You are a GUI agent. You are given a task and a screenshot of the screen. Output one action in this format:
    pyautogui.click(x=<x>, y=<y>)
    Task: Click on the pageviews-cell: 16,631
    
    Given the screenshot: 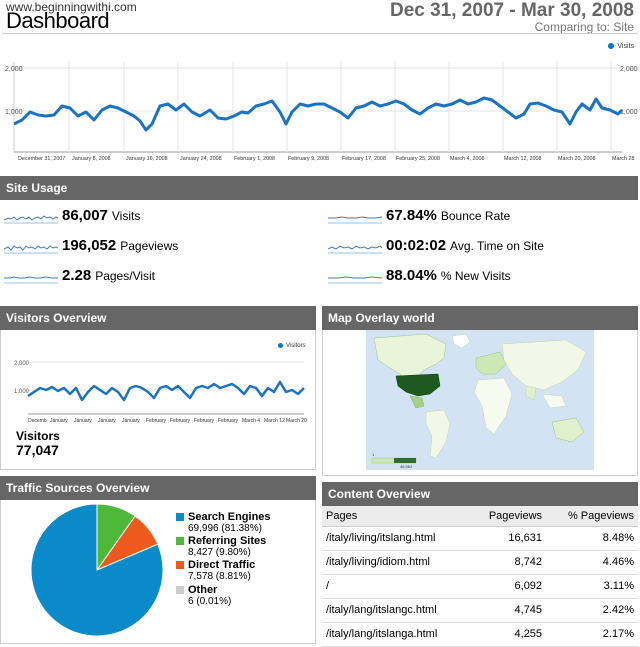 What is the action you would take?
    pyautogui.click(x=508, y=538)
    